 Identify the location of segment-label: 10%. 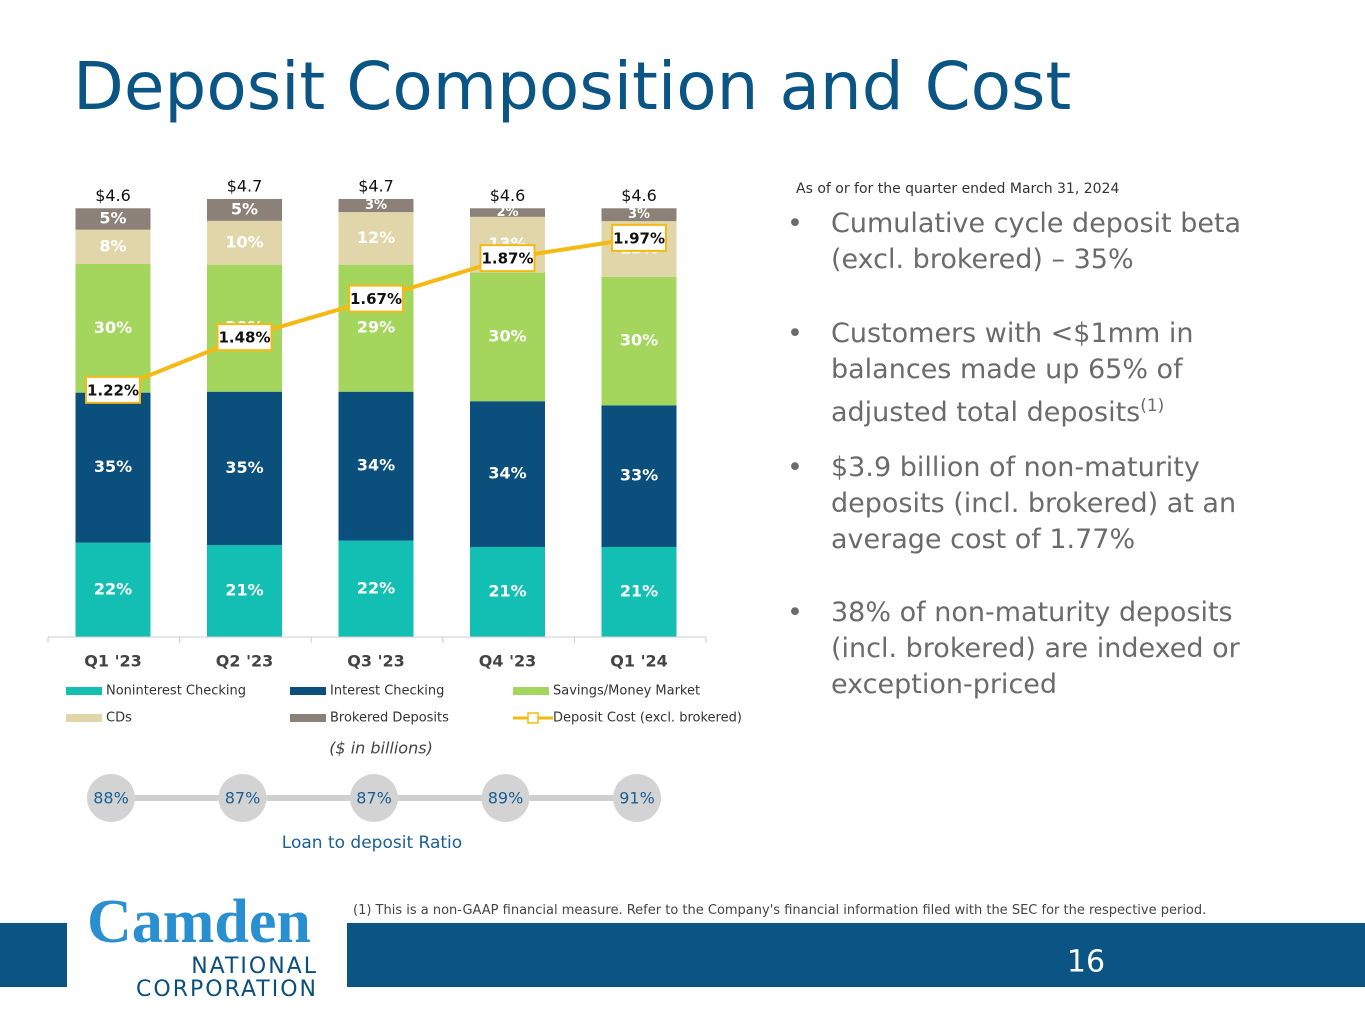
(244, 241).